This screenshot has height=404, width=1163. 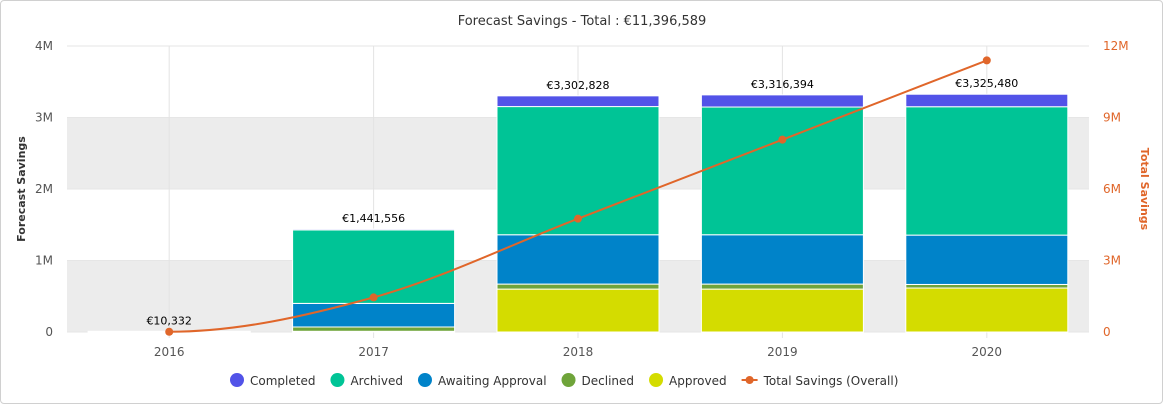 What do you see at coordinates (1112, 189) in the screenshot?
I see `y2-tick-label: 6M` at bounding box center [1112, 189].